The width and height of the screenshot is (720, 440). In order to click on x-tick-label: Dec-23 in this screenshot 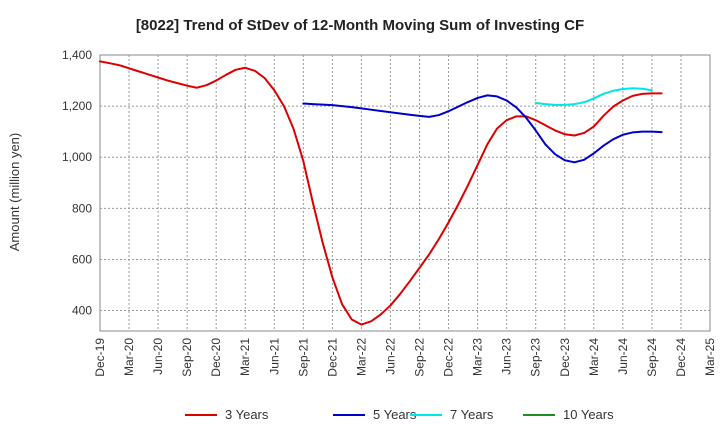, I will do `click(565, 357)`.